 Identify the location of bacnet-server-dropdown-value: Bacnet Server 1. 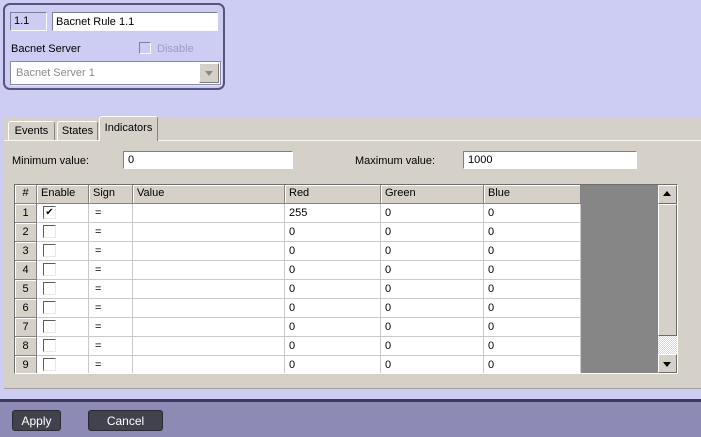
(55, 73).